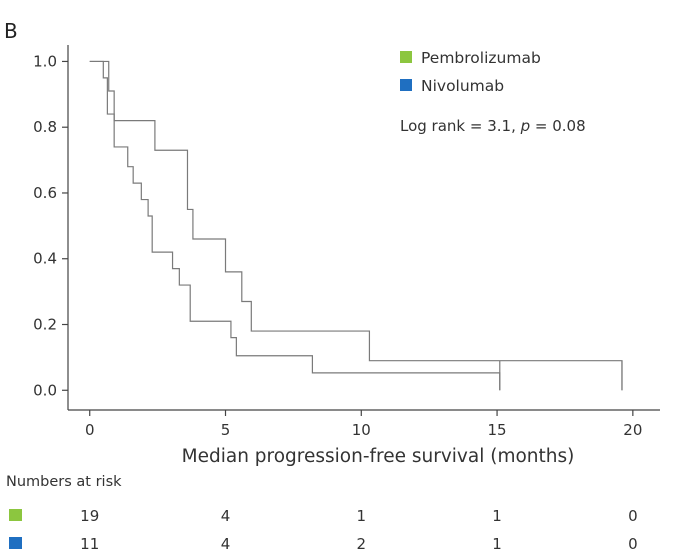 The width and height of the screenshot is (677, 550). What do you see at coordinates (45, 127) in the screenshot?
I see `y-tick-label: 0.8` at bounding box center [45, 127].